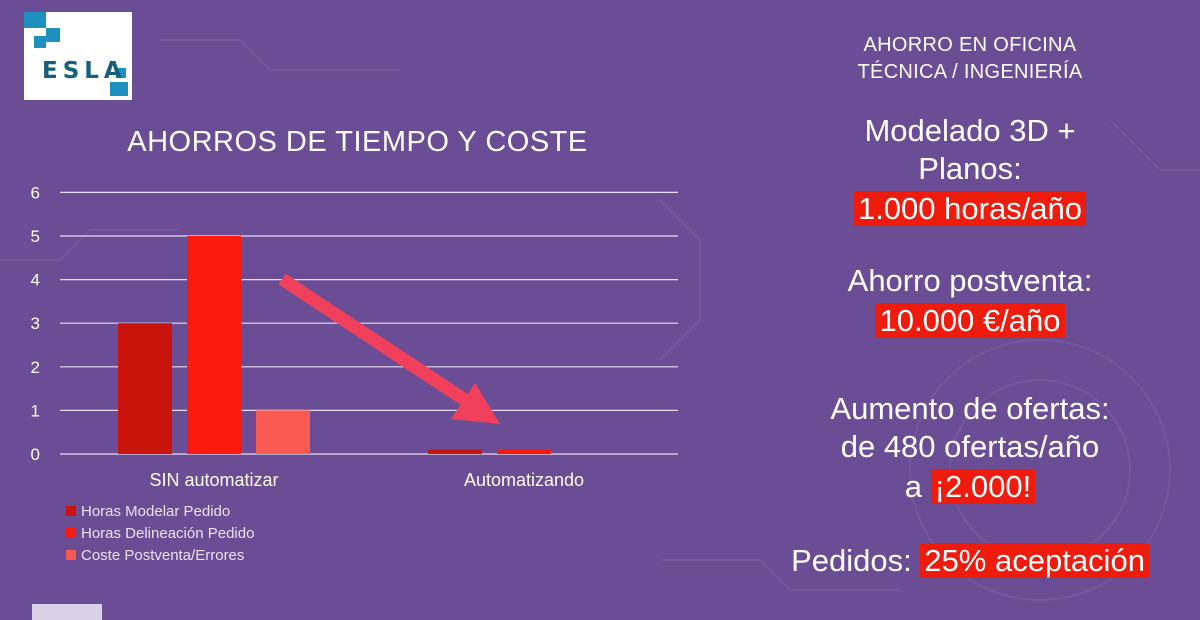  What do you see at coordinates (71, 555) in the screenshot?
I see `legend-swatch-postventa` at bounding box center [71, 555].